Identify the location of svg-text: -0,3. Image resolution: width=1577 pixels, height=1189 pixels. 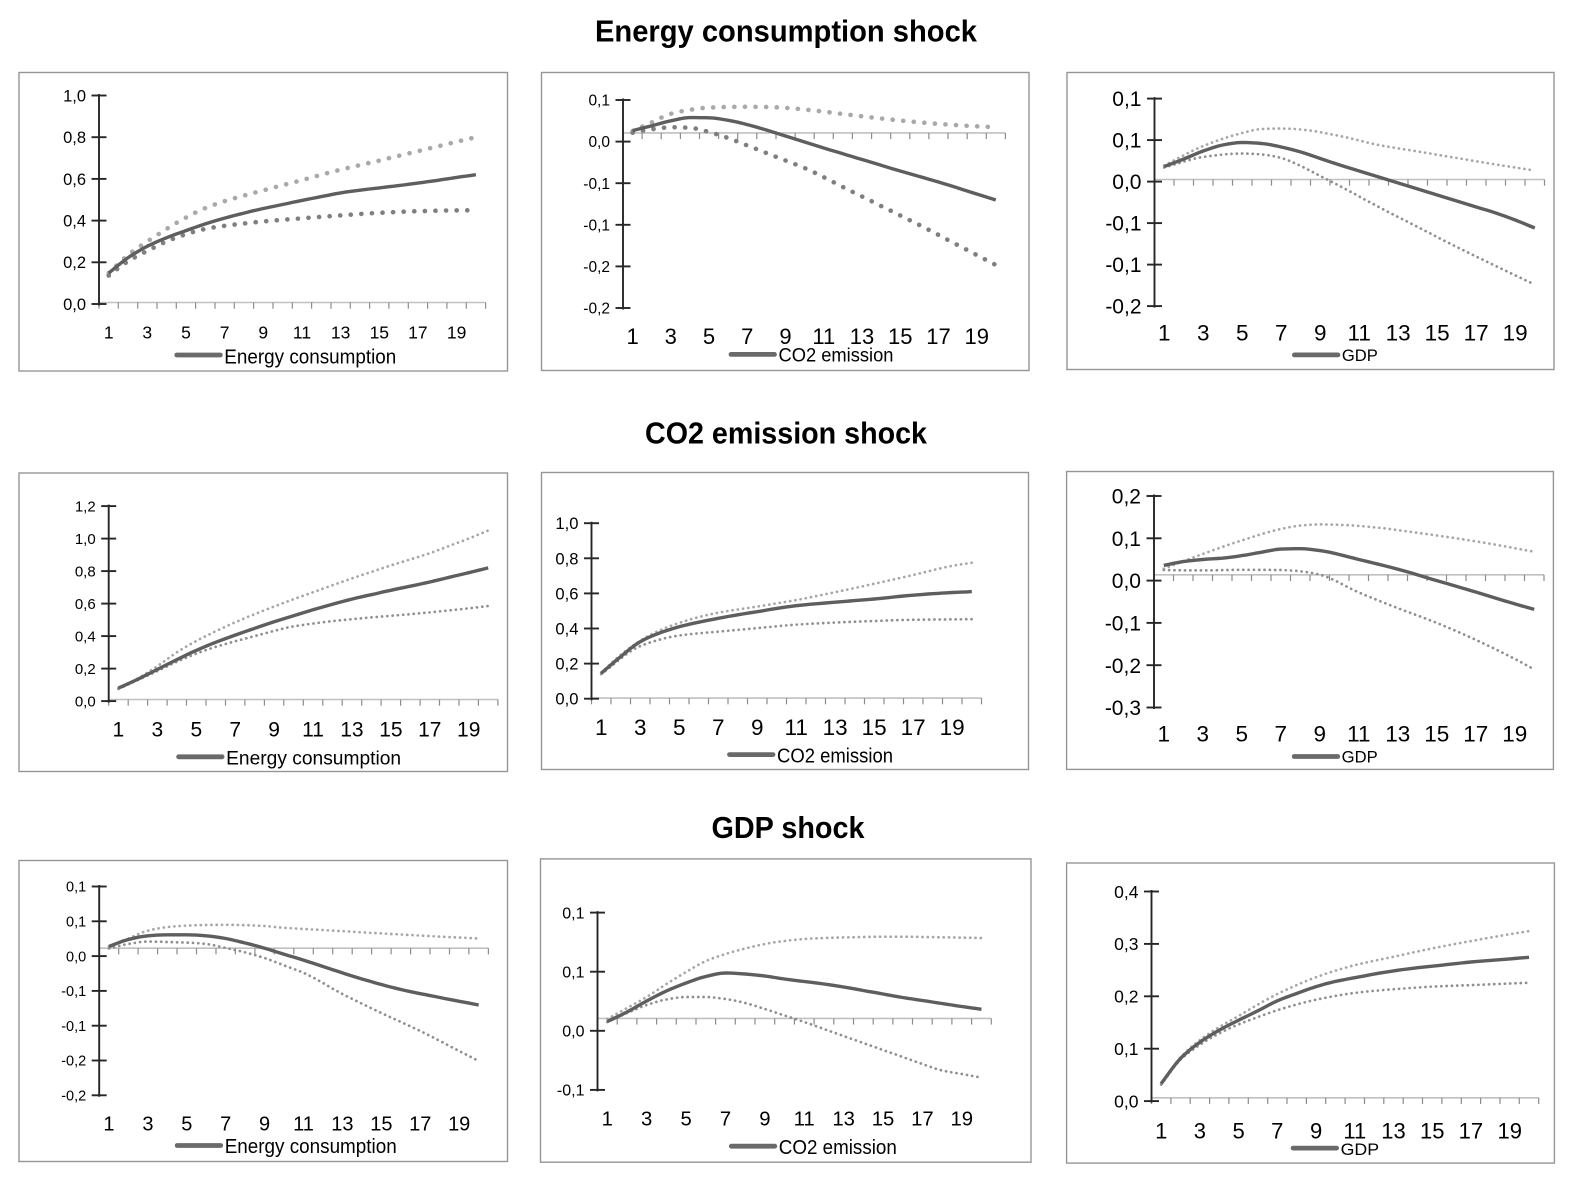
(1123, 708).